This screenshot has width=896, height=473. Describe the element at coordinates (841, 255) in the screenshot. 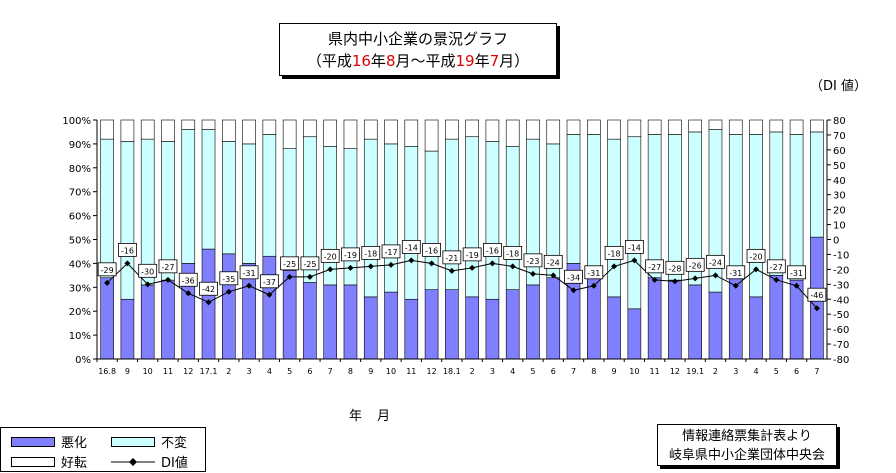

I see `right-axis-tick-label: -10` at that location.